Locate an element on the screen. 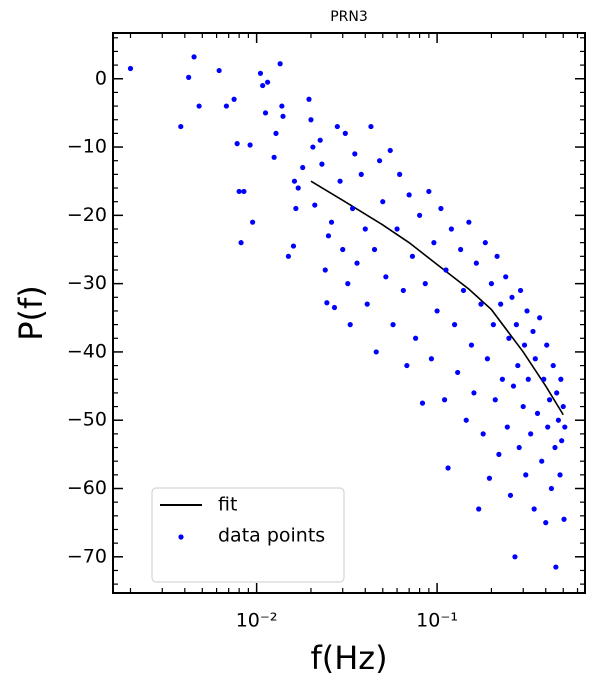 The image size is (600, 680). chart-title: PRN3 is located at coordinates (349, 17).